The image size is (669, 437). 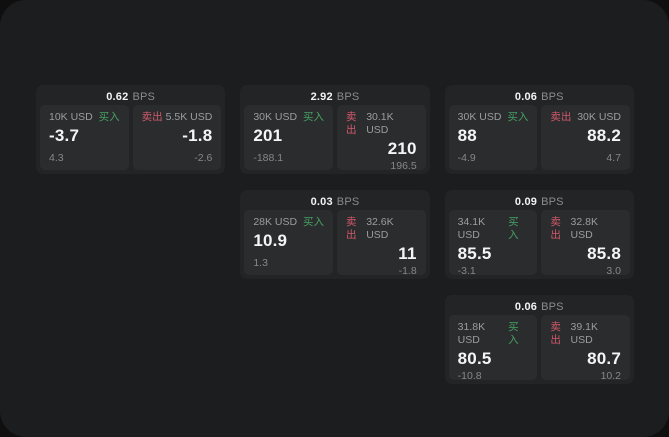 I want to click on sell-quote-tile: 卖出 32.6K USD 11 -1.8, so click(x=381, y=243).